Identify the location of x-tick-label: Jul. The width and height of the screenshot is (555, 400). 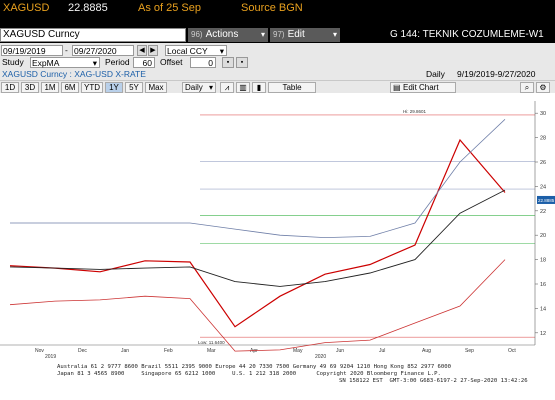
(382, 351).